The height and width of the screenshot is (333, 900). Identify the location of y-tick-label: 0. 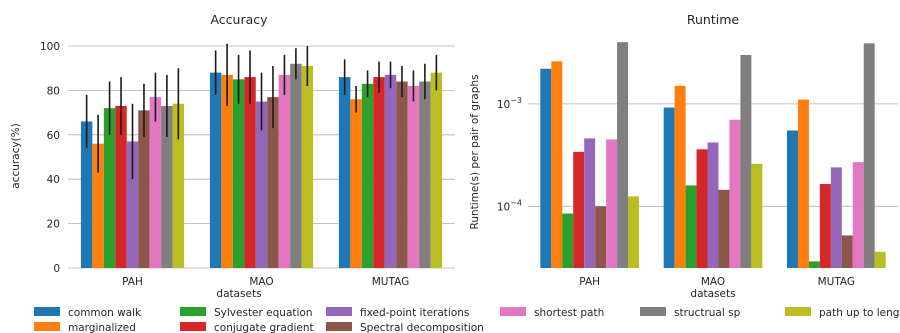
(56, 269).